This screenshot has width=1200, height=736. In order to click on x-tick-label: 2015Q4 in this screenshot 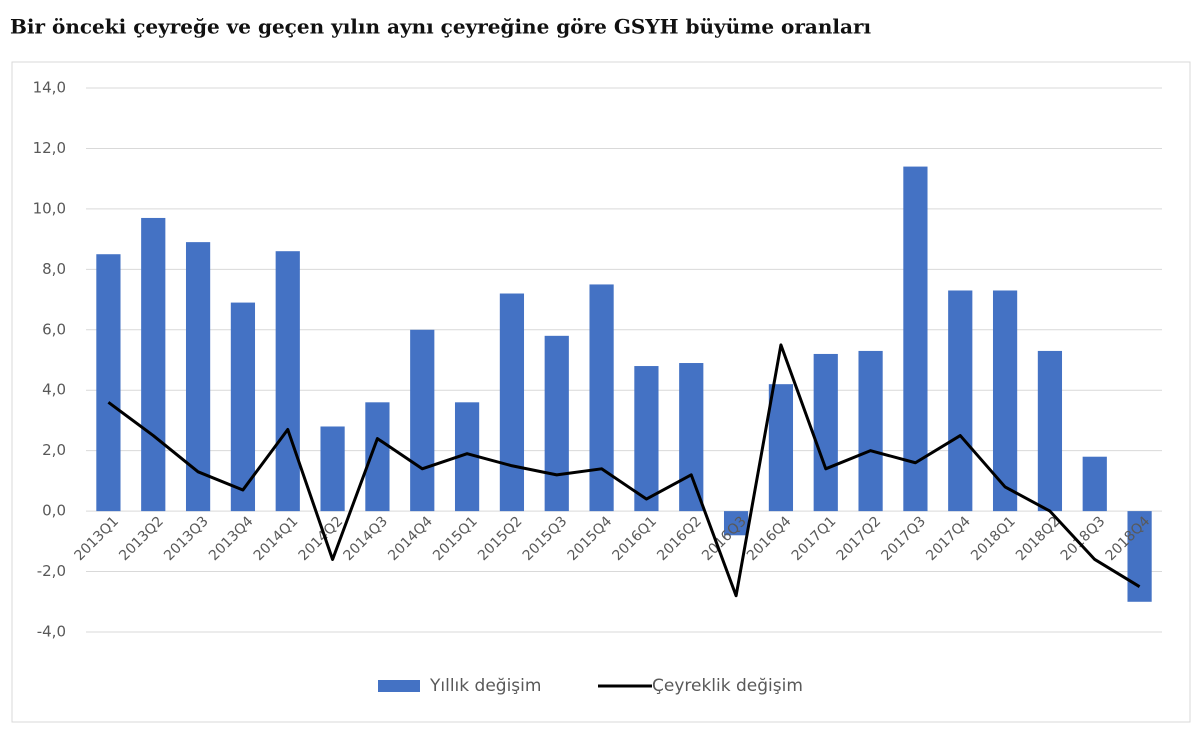, I will do `click(590, 538)`.